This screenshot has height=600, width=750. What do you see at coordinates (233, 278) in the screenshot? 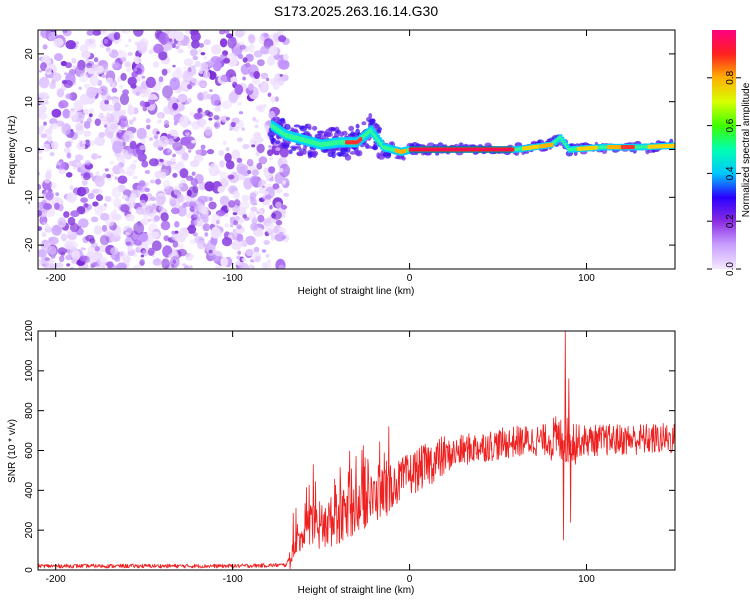
I see `x-tick-label: -100` at bounding box center [233, 278].